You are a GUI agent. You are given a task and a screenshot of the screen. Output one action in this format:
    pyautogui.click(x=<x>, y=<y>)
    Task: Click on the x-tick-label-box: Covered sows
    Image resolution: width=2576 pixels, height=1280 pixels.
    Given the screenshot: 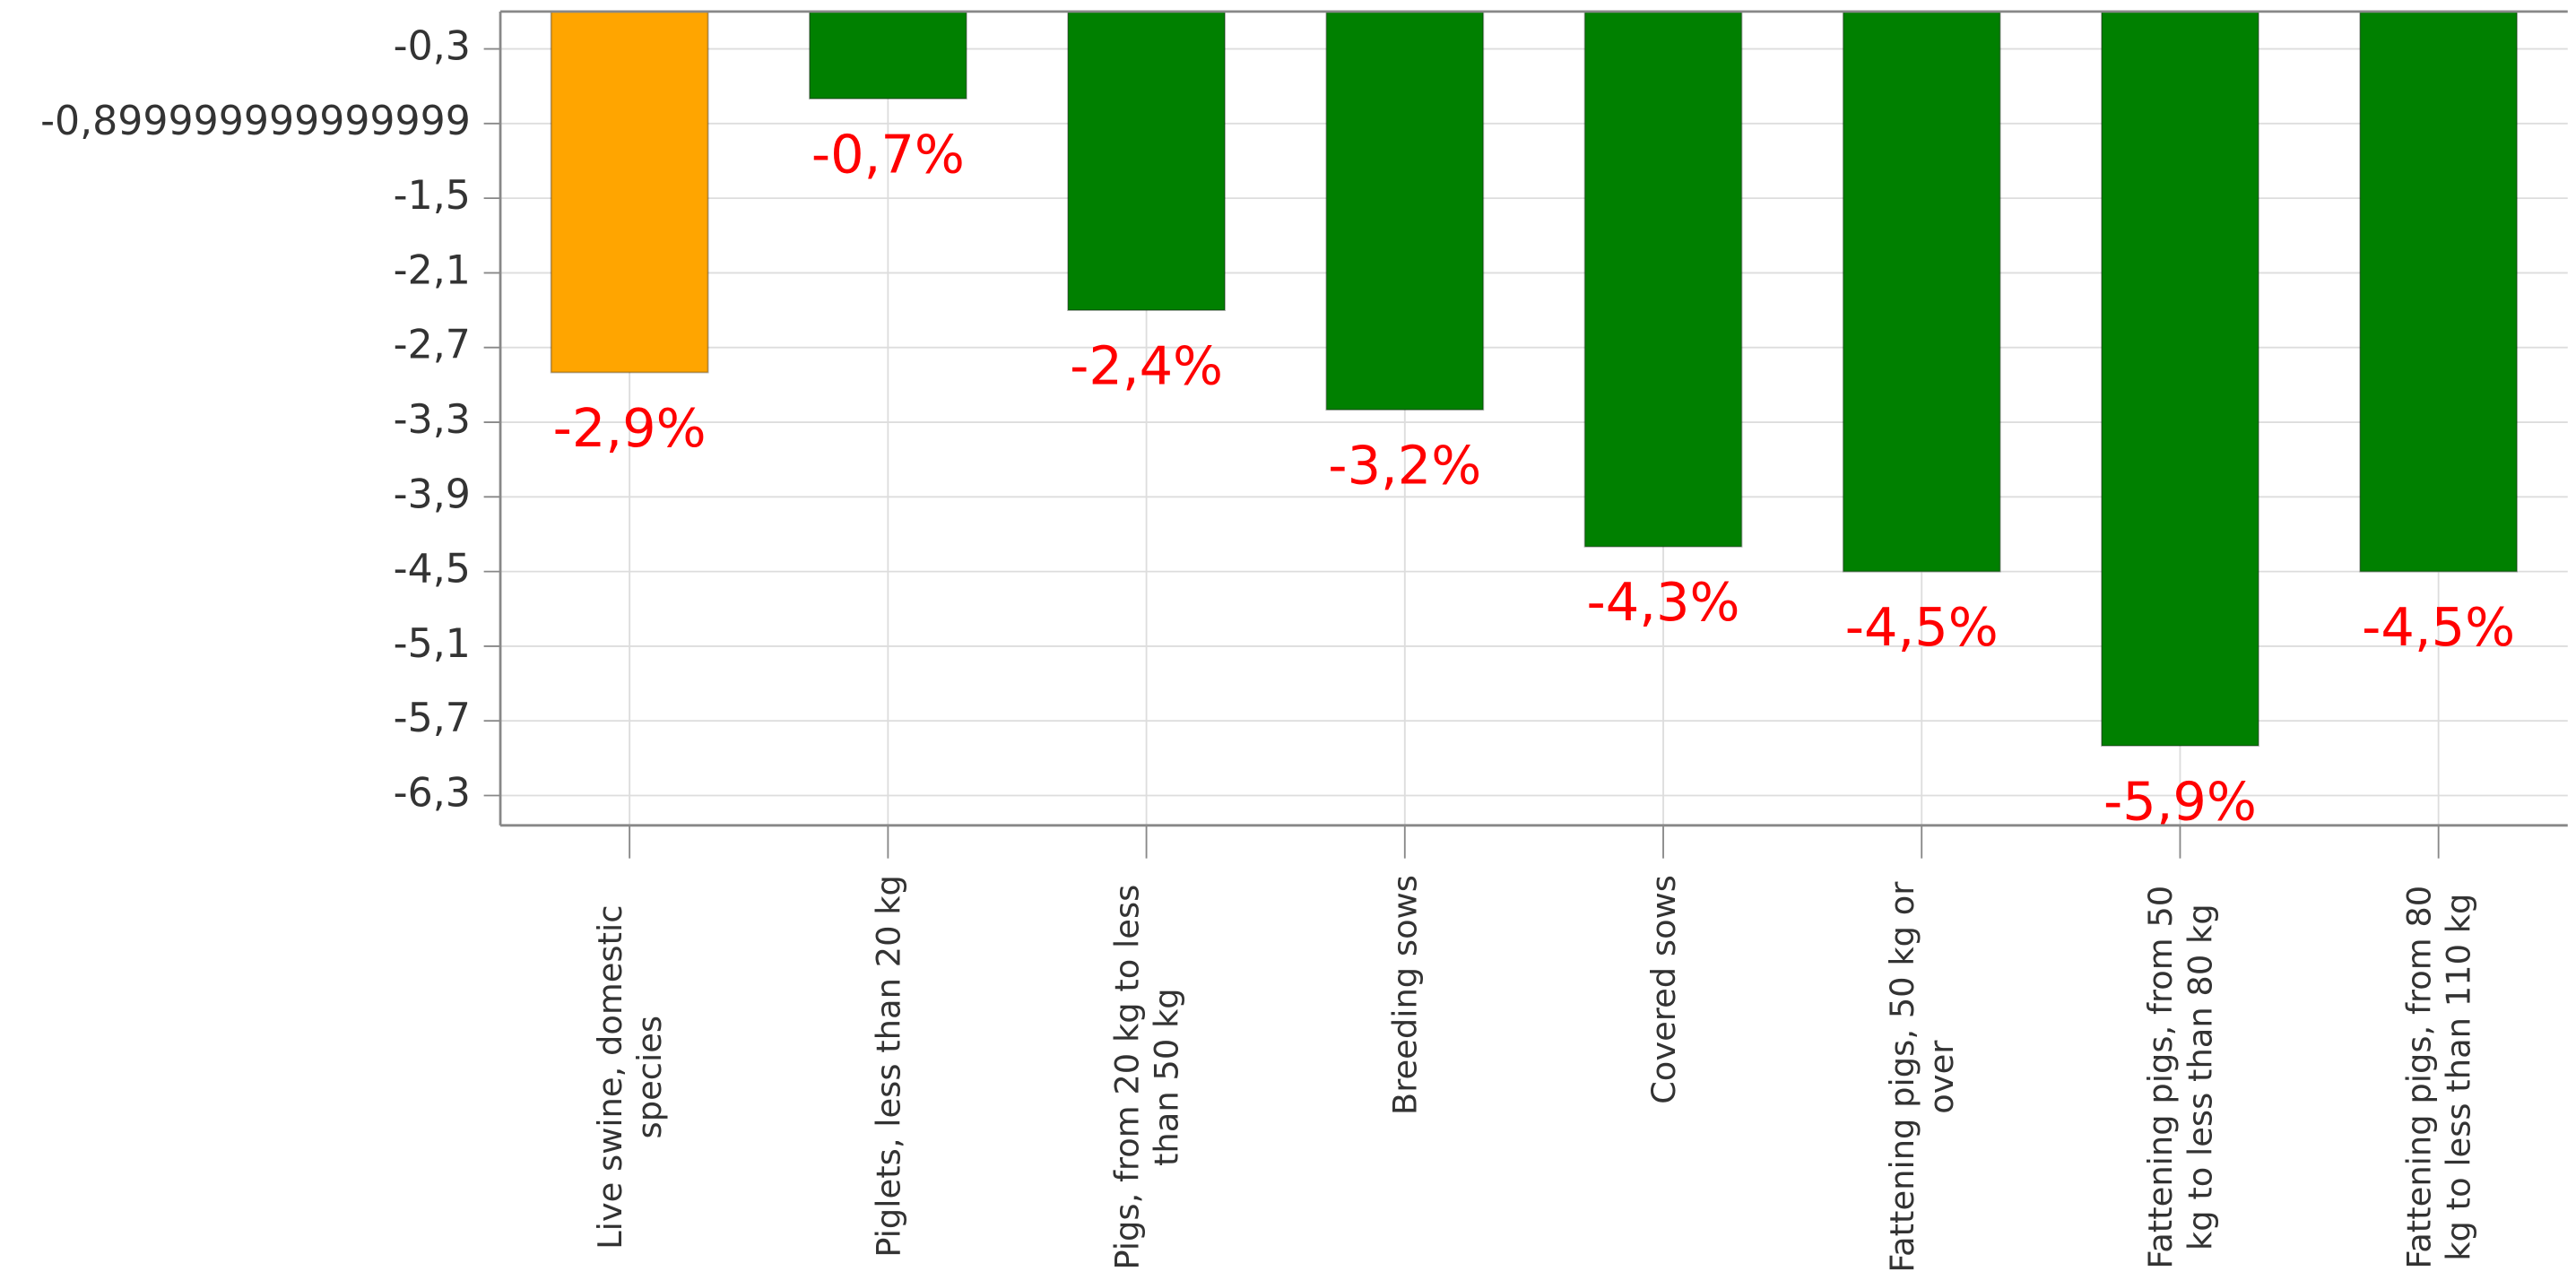 What is the action you would take?
    pyautogui.click(x=1664, y=1077)
    